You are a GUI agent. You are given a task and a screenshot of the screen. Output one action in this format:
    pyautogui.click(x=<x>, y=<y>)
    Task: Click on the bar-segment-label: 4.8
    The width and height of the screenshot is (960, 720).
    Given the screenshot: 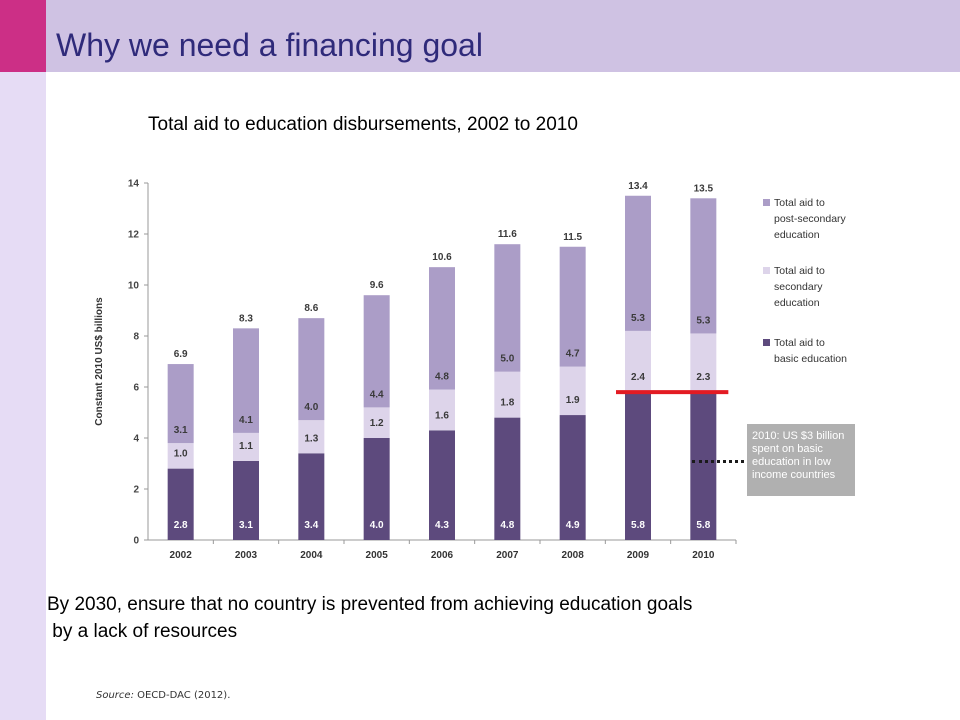 What is the action you would take?
    pyautogui.click(x=442, y=377)
    